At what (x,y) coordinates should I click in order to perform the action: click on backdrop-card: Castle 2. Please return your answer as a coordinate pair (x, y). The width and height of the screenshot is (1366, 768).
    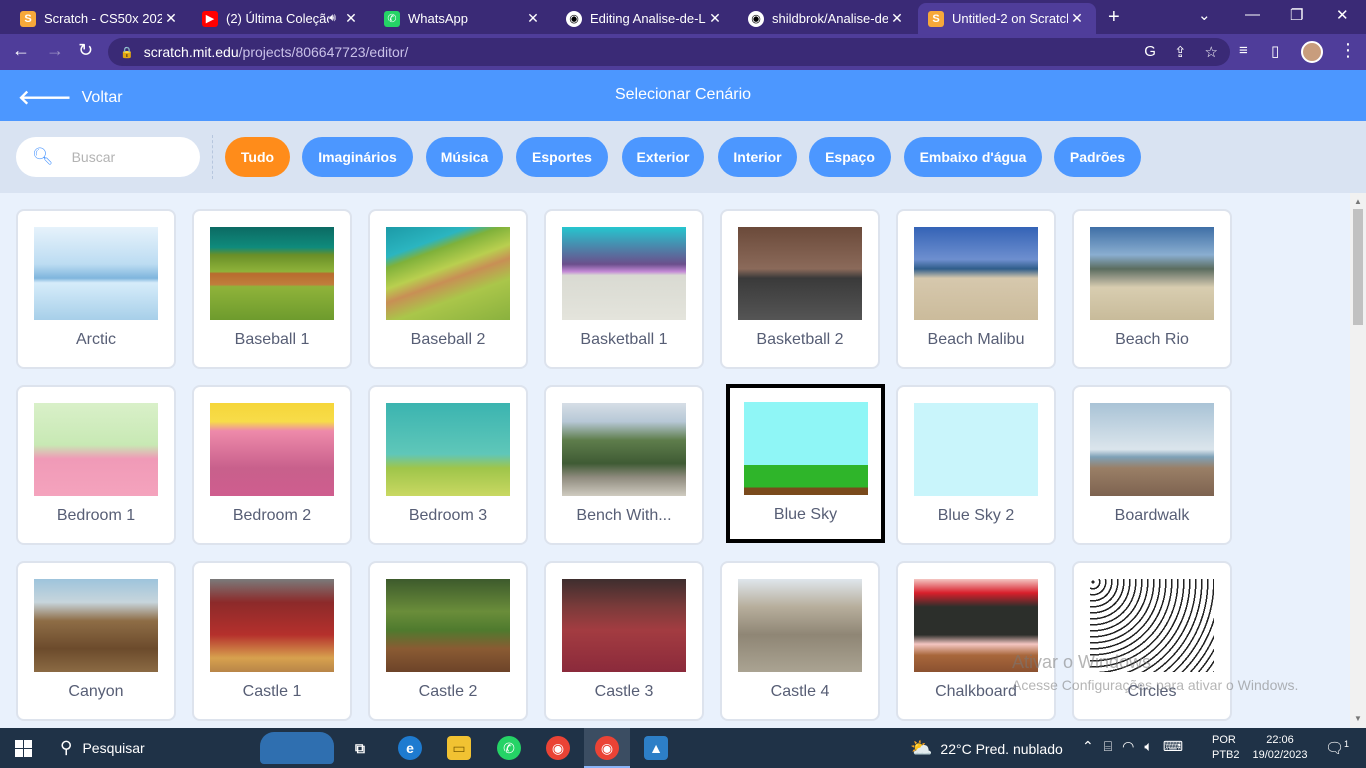
    Looking at the image, I should click on (448, 641).